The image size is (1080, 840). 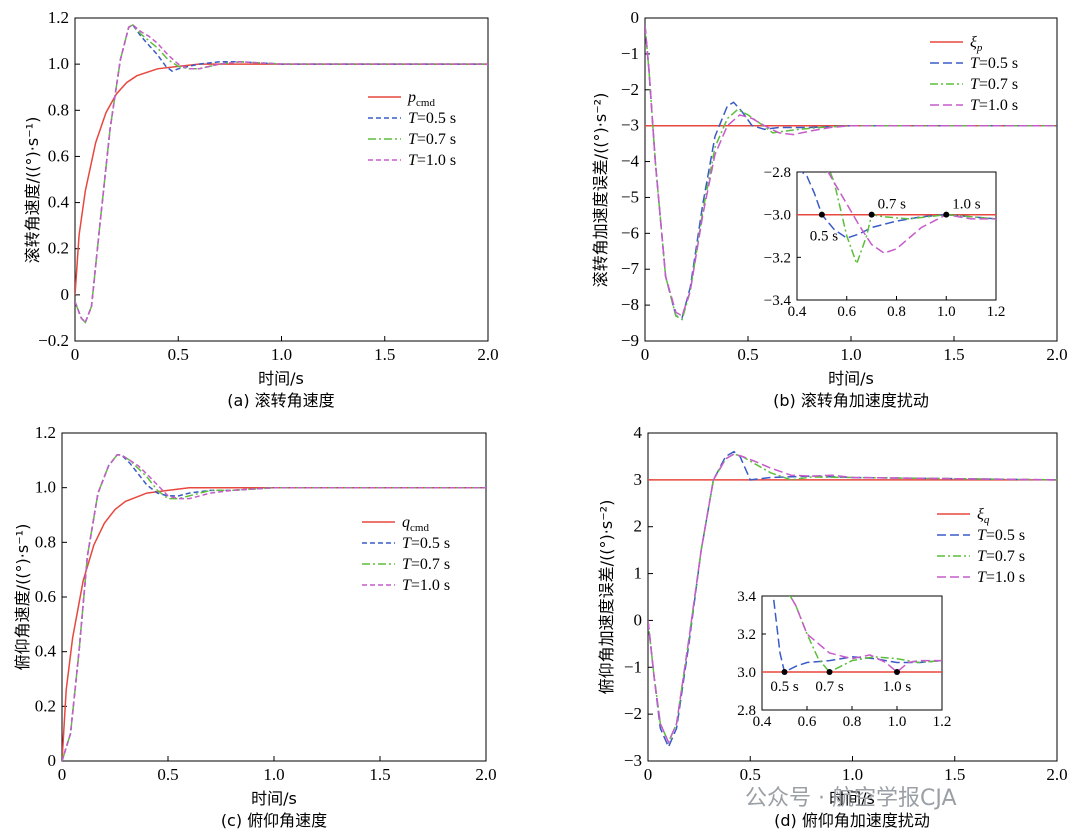 What do you see at coordinates (777, 258) in the screenshot?
I see `inset-axis-b-ytick-label: −3.2` at bounding box center [777, 258].